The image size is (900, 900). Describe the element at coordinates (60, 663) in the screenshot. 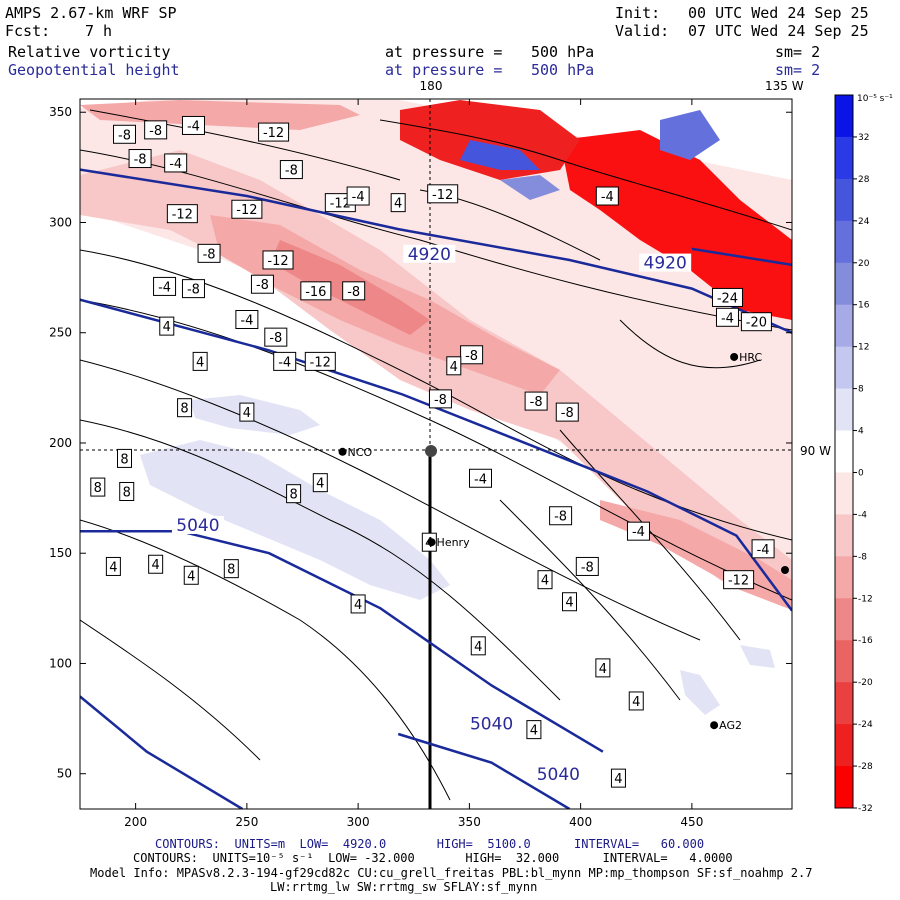

I see `y-tick-label: 100` at that location.